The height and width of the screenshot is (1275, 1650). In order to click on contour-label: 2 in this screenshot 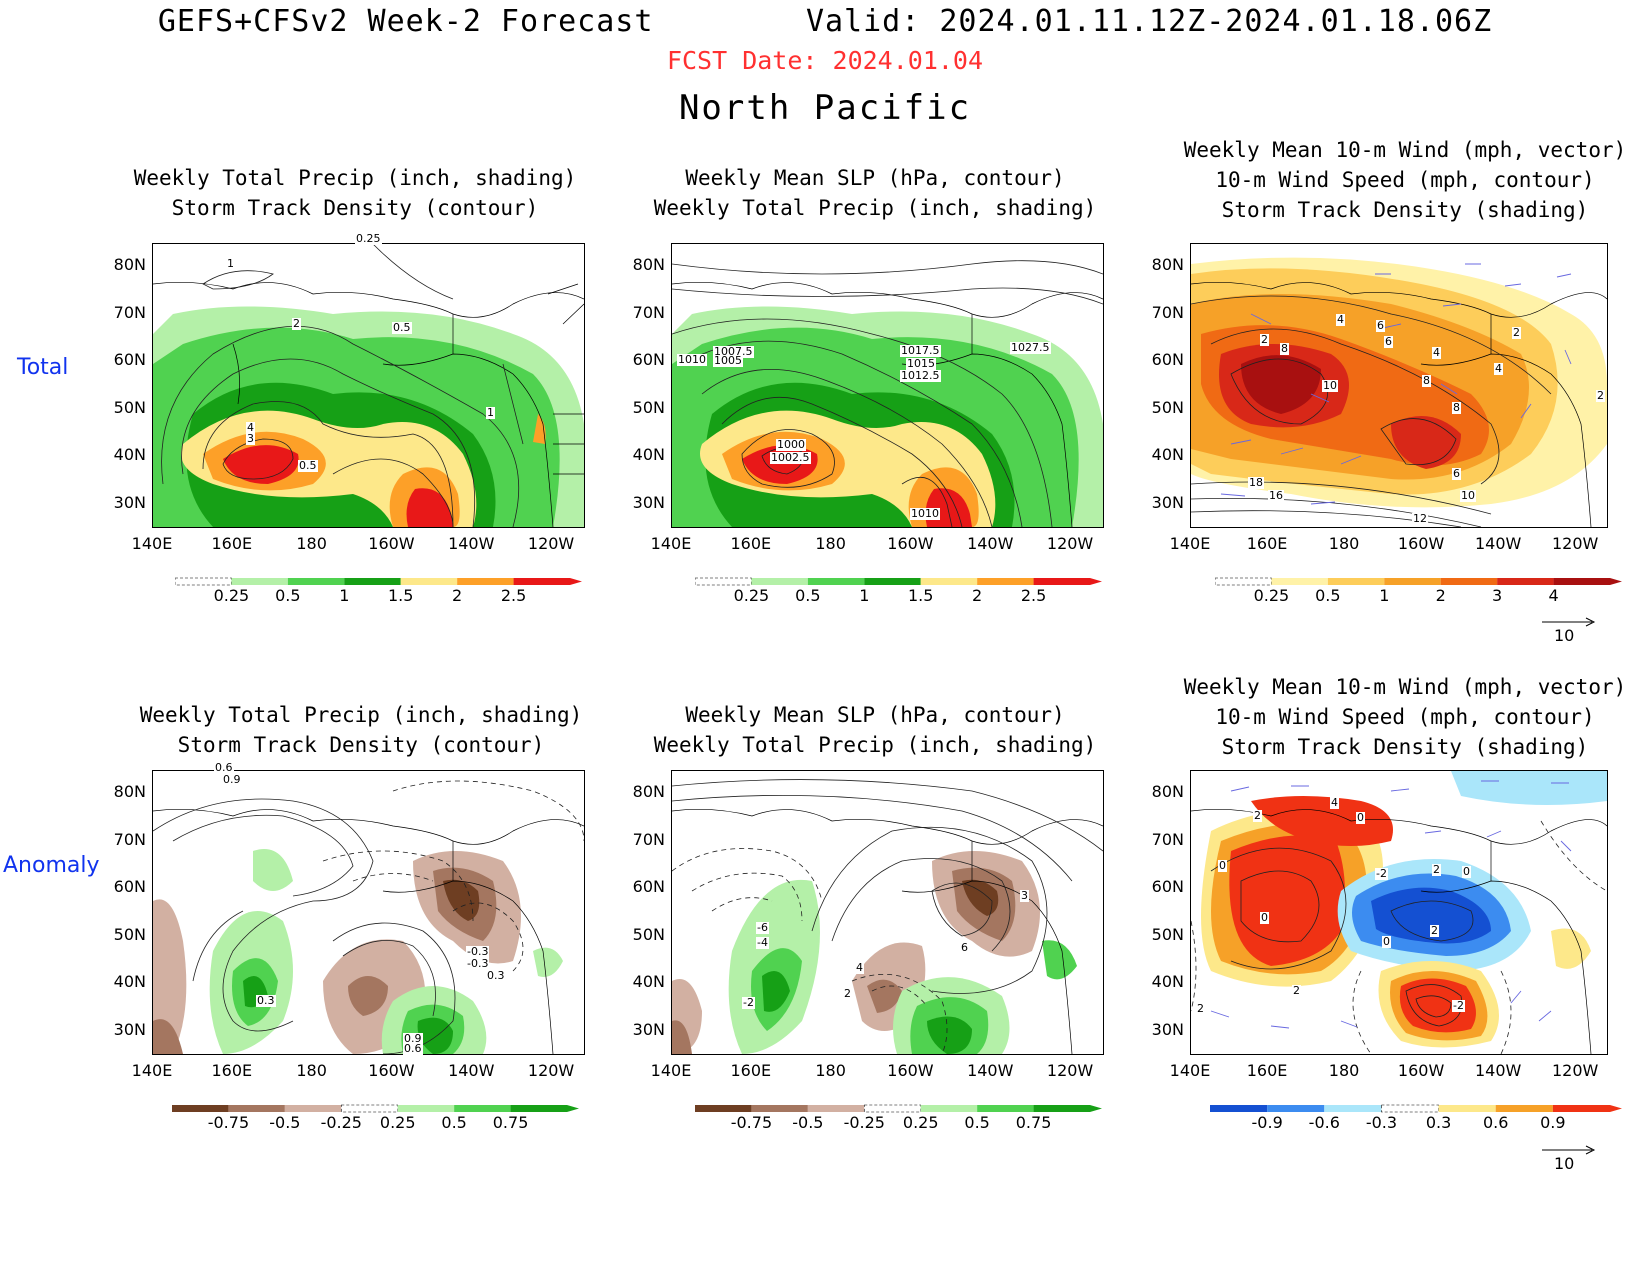, I will do `click(847, 993)`.